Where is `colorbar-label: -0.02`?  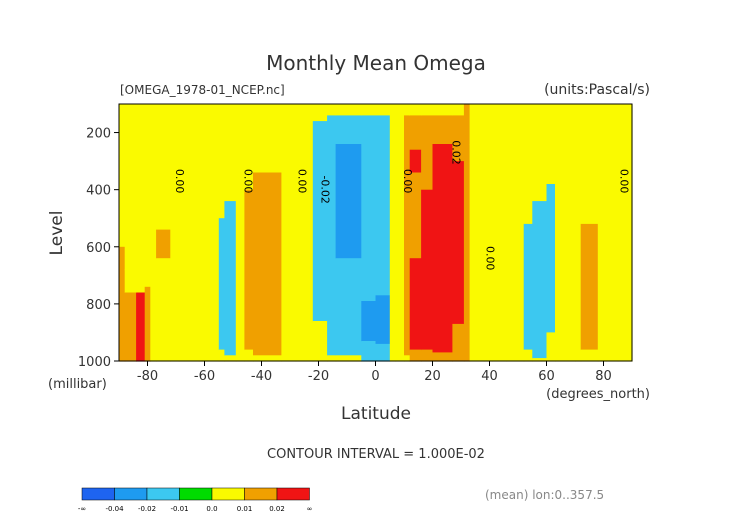 colorbar-label: -0.02 is located at coordinates (147, 509).